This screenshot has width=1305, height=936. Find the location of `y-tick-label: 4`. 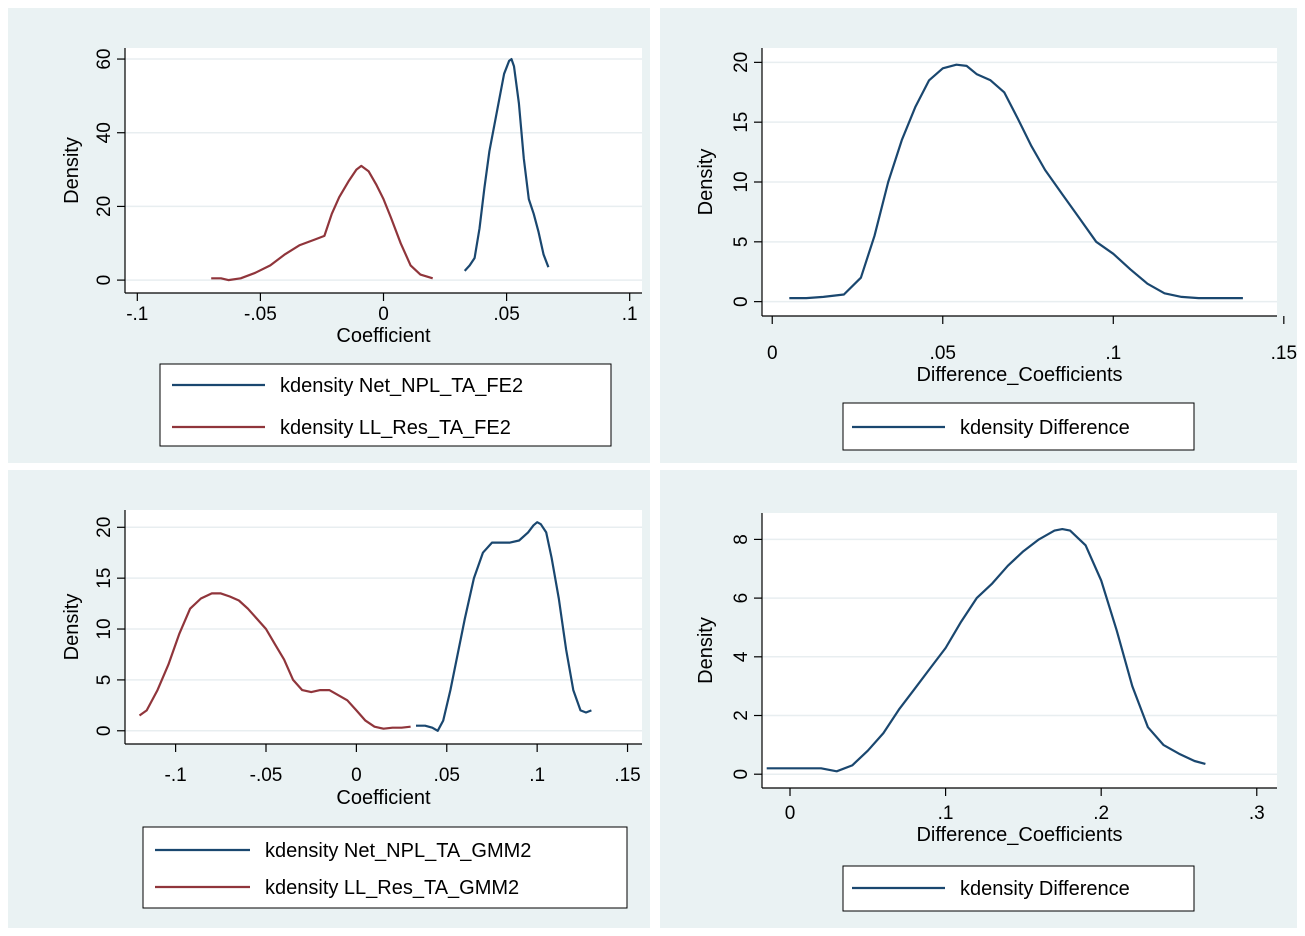

y-tick-label: 4 is located at coordinates (741, 656).